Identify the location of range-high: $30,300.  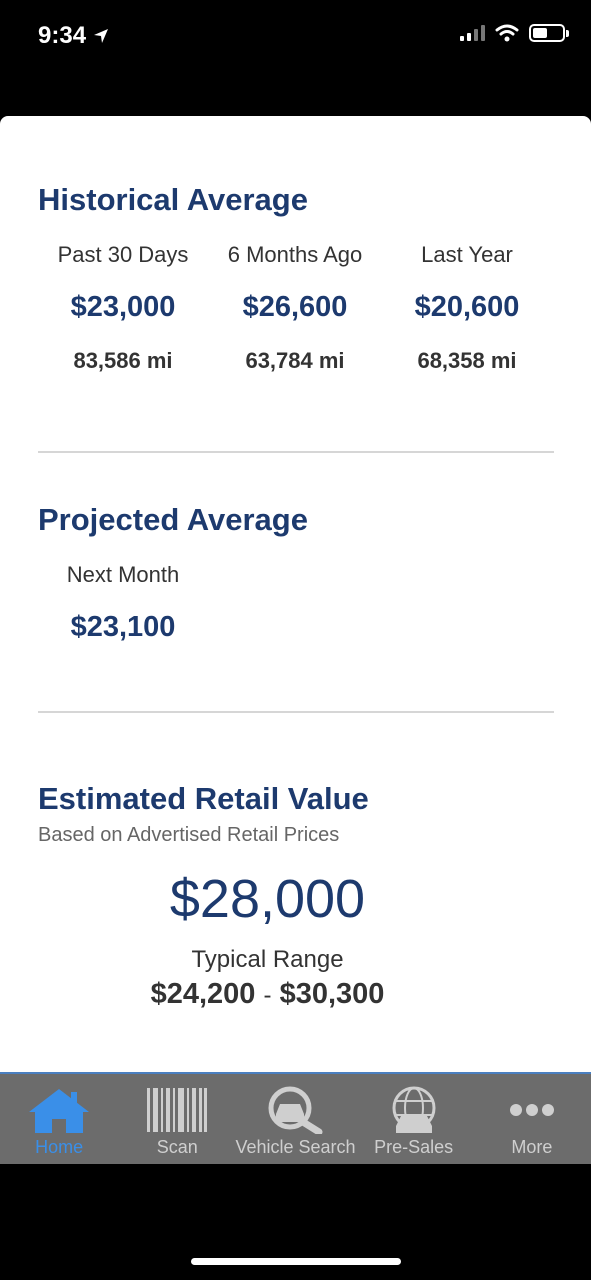
(332, 994).